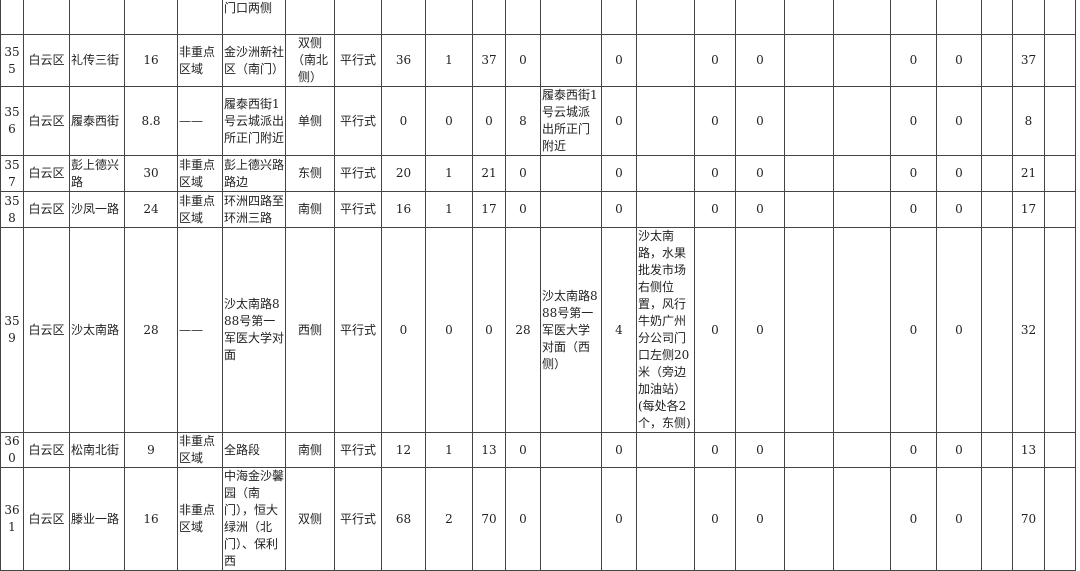 This screenshot has width=1080, height=571. I want to click on table-cell: 中海金沙馨园（南门），恒大绿洲（北门）、保利西, so click(254, 519).